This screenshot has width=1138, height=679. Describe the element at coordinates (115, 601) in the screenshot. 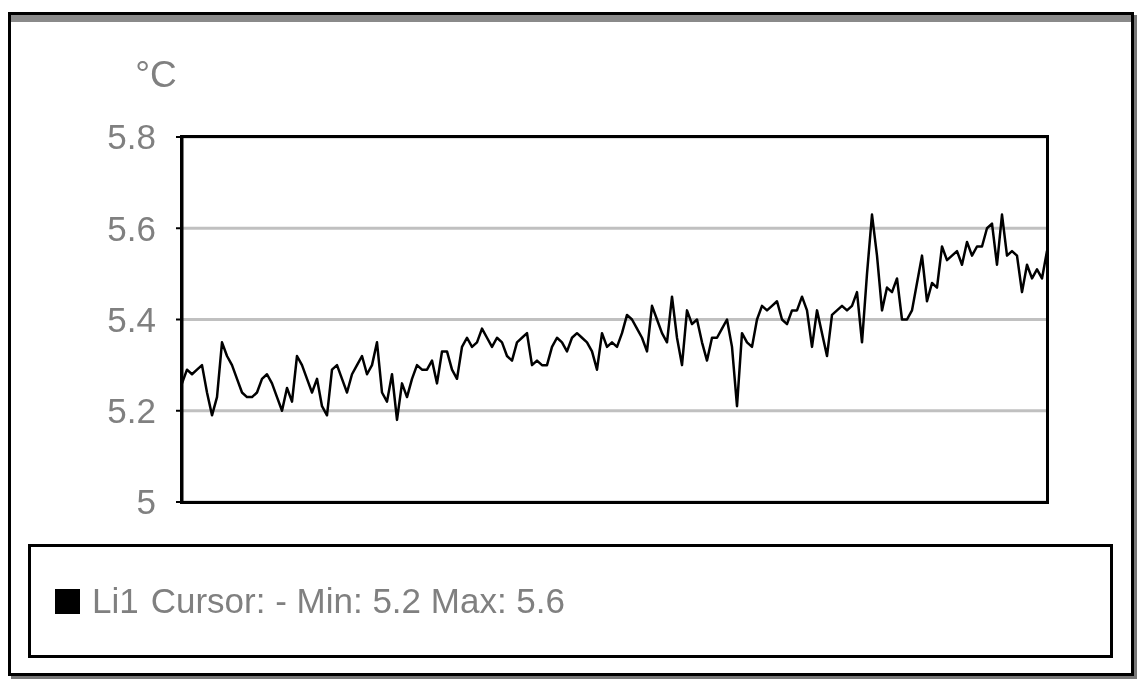

I see `legend-label: Li1` at that location.